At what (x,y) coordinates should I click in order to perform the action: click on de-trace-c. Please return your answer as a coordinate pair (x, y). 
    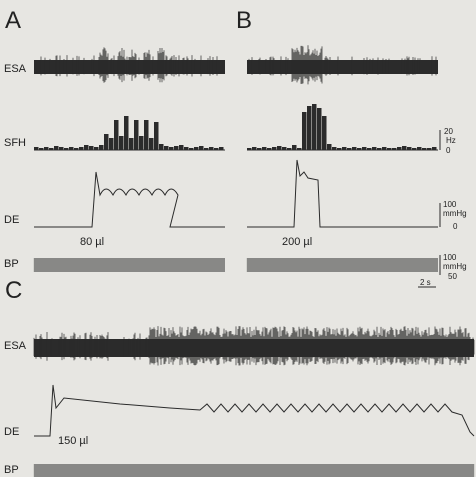
    Looking at the image, I should click on (254, 410).